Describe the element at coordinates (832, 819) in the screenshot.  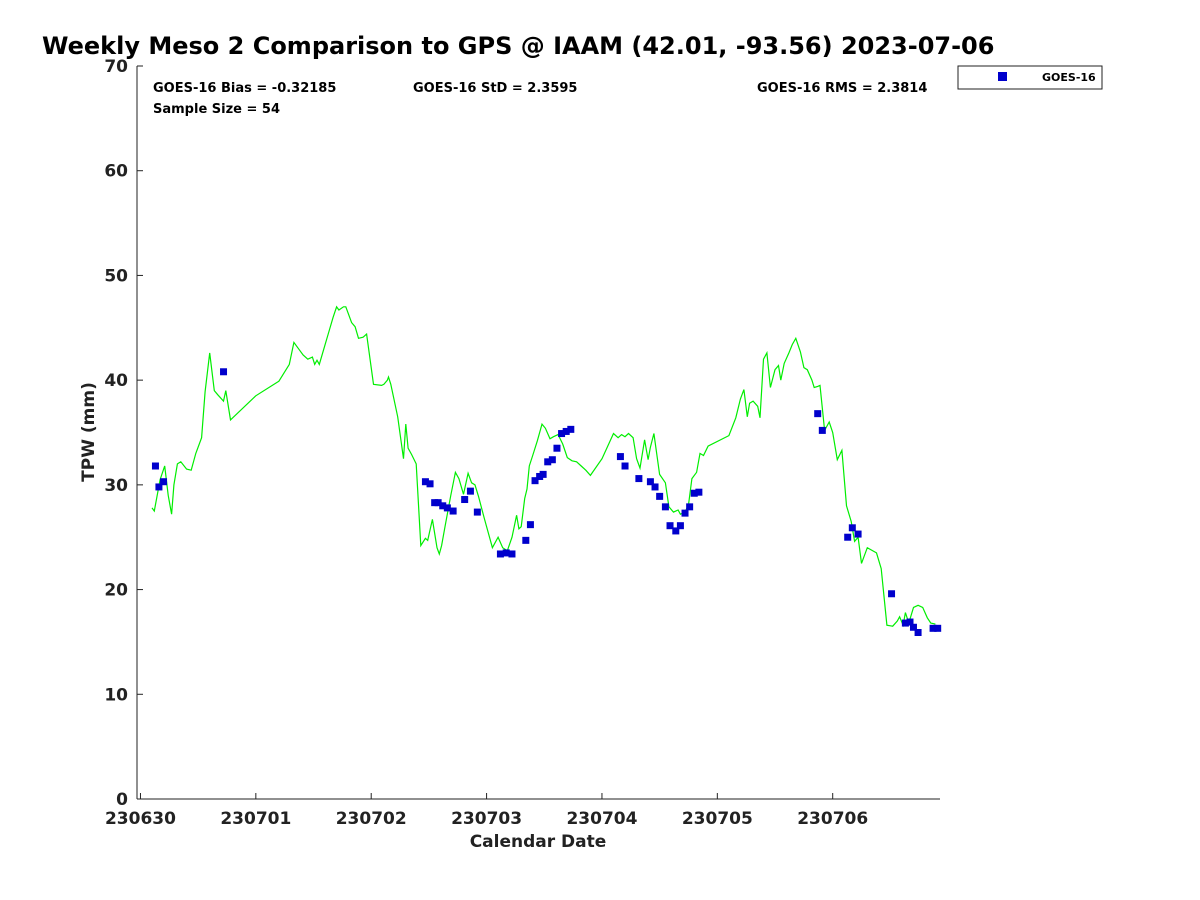
I see `x-tick-label: 230706` at that location.